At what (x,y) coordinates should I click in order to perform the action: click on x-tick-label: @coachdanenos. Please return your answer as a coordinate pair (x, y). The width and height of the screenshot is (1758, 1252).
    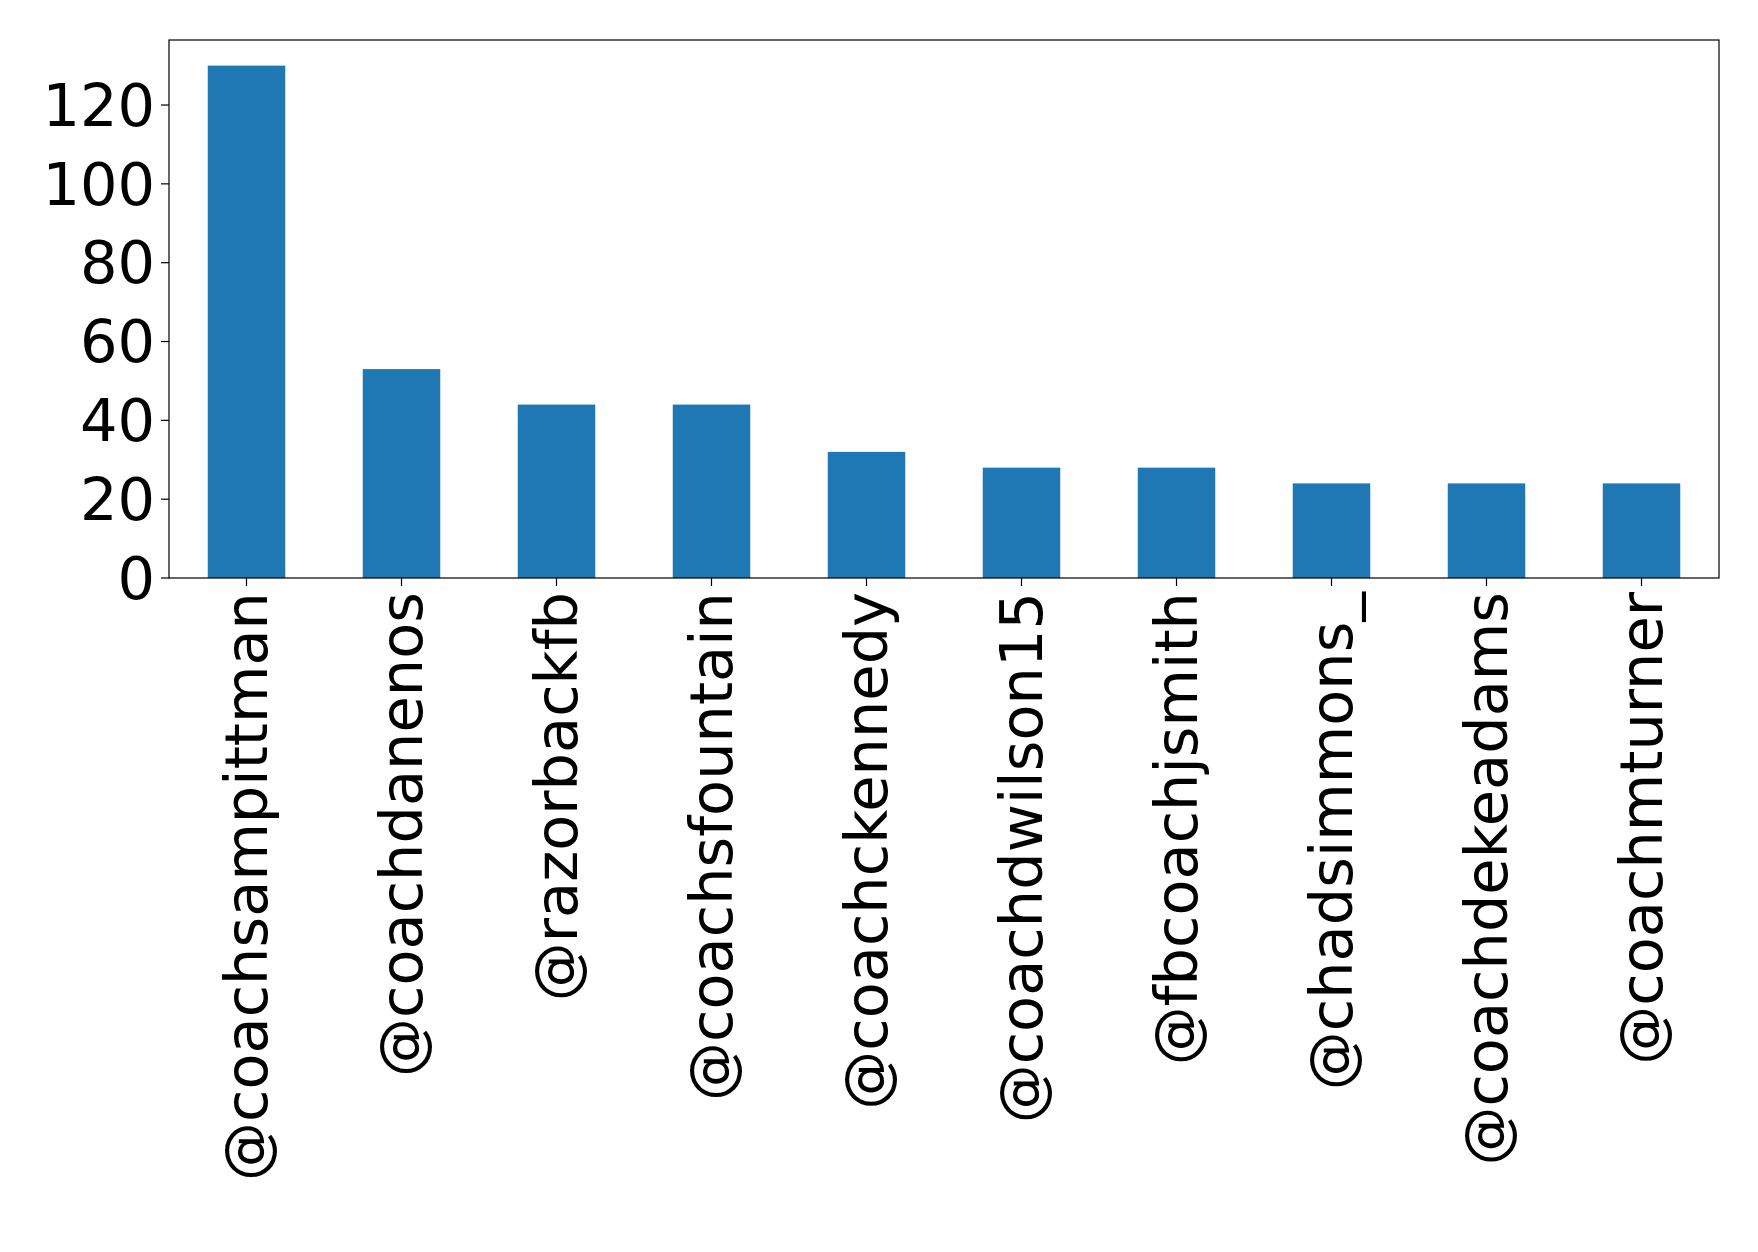
    Looking at the image, I should click on (402, 835).